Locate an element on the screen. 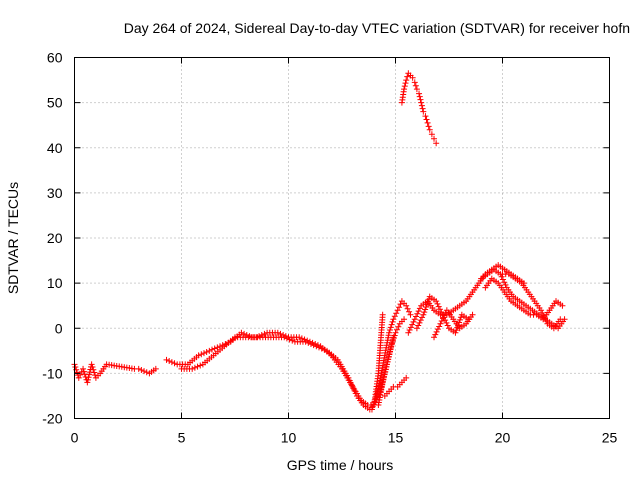  x-tick-label: 5 is located at coordinates (182, 438).